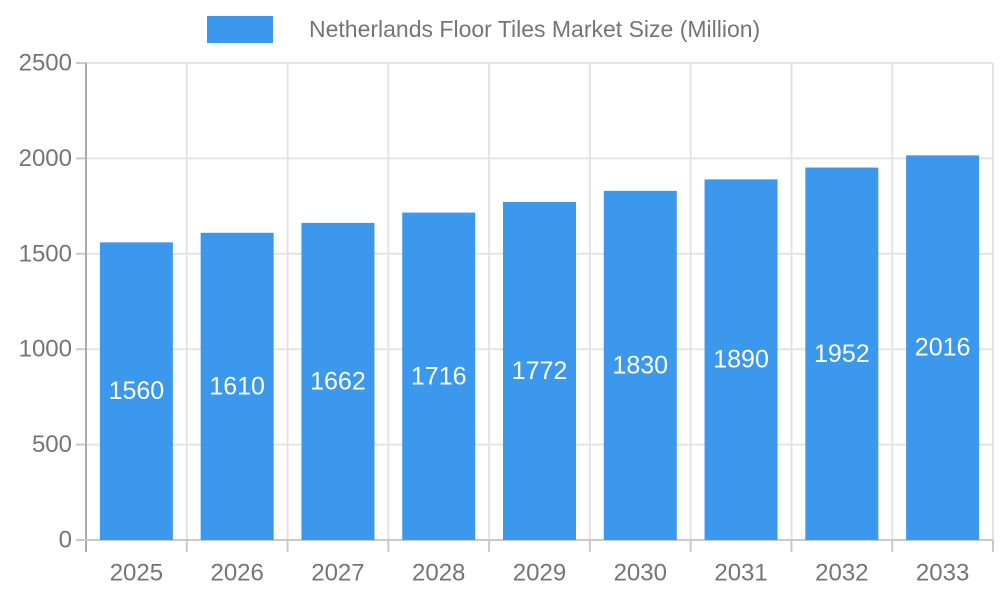  What do you see at coordinates (438, 573) in the screenshot?
I see `x-tick-label: 2028` at bounding box center [438, 573].